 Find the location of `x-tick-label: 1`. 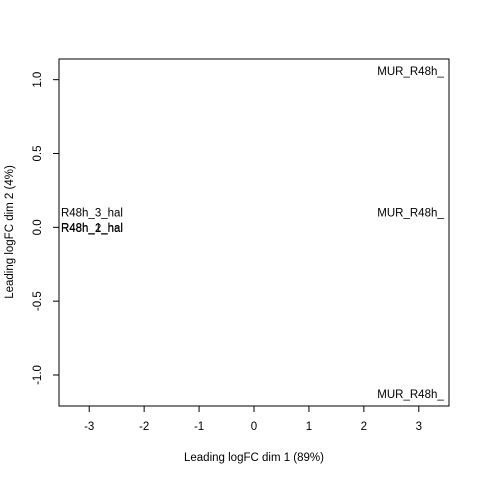

x-tick-label: 1 is located at coordinates (309, 427).